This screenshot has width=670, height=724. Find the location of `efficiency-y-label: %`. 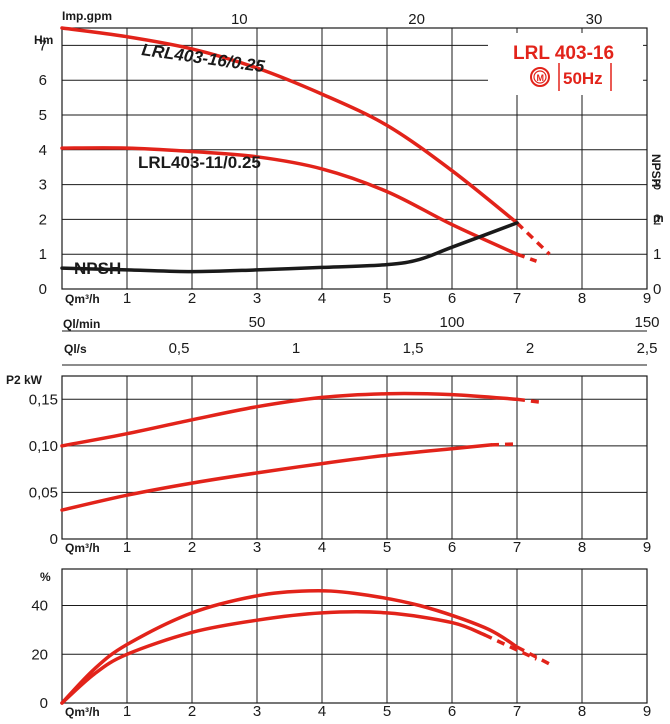

efficiency-y-label: % is located at coordinates (45, 577).